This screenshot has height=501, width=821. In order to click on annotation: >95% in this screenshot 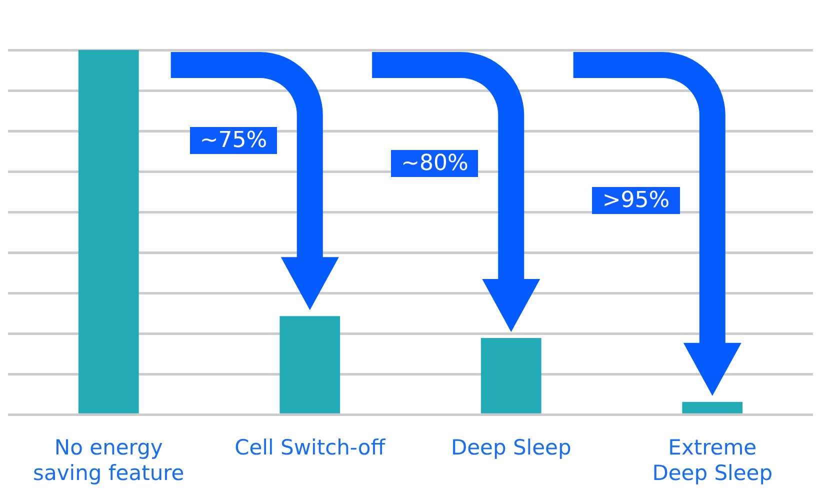, I will do `click(636, 200)`.